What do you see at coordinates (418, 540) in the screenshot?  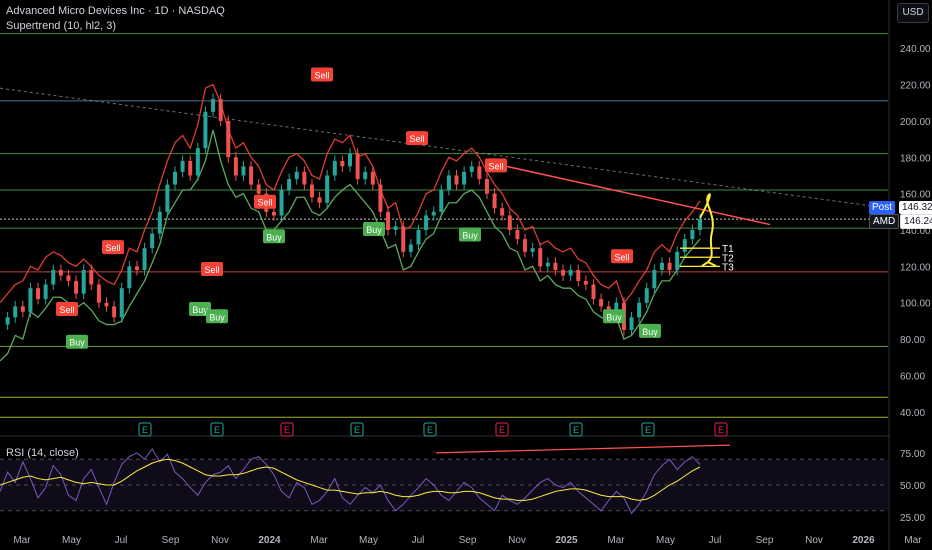 I see `time-tick-label: Jul` at bounding box center [418, 540].